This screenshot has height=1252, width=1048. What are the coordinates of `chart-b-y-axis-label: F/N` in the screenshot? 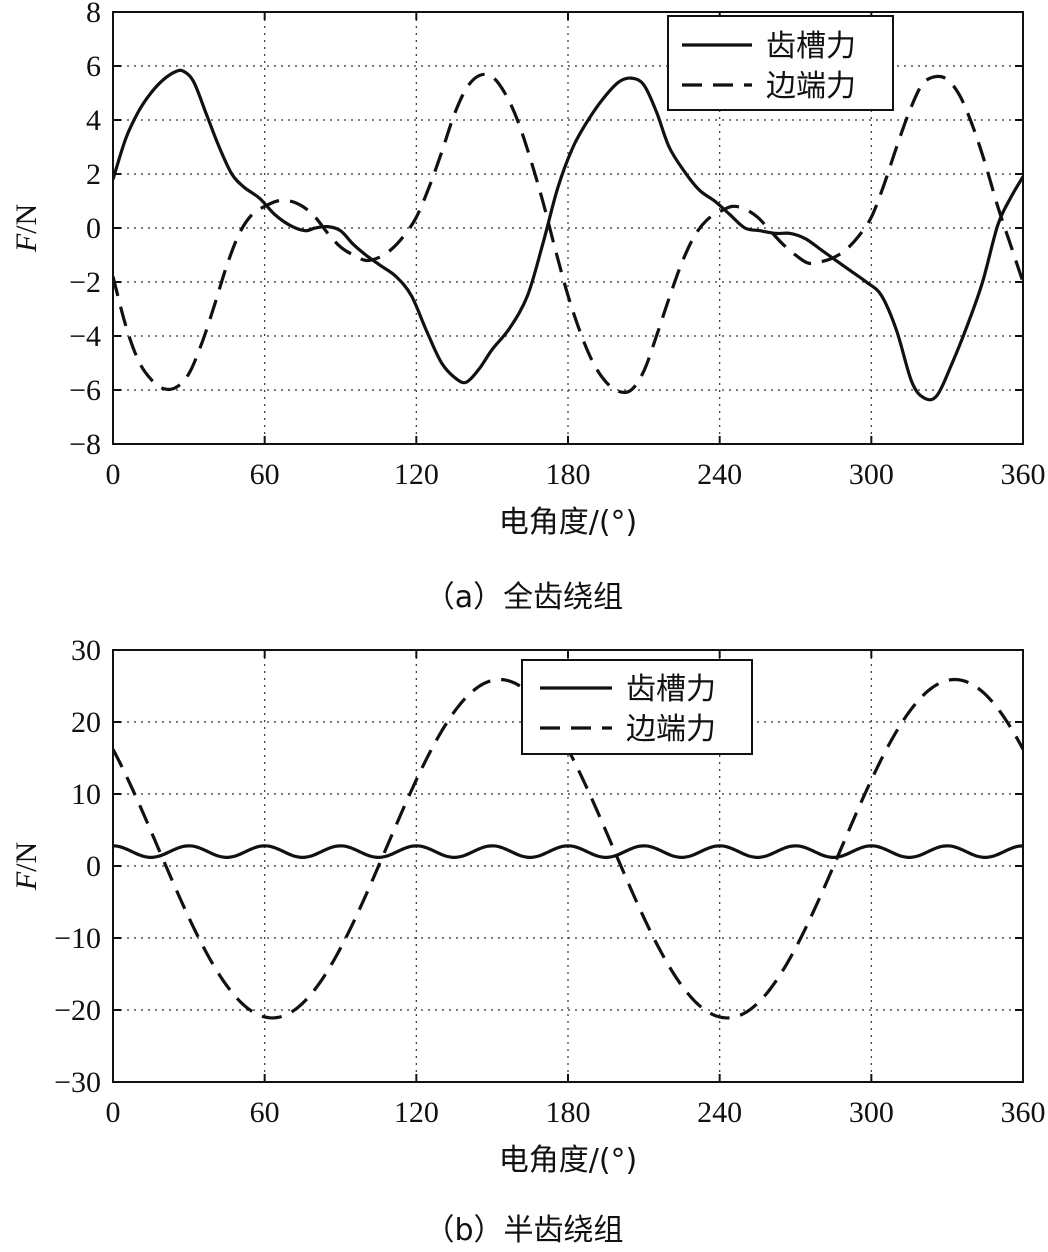 It's located at (26, 866).